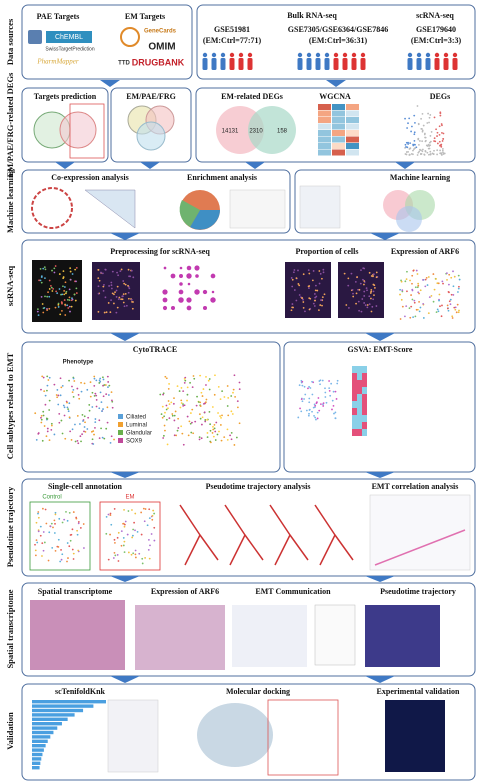 The width and height of the screenshot is (479, 783). What do you see at coordinates (95, 736) in the screenshot?
I see `knockout-bars` at bounding box center [95, 736].